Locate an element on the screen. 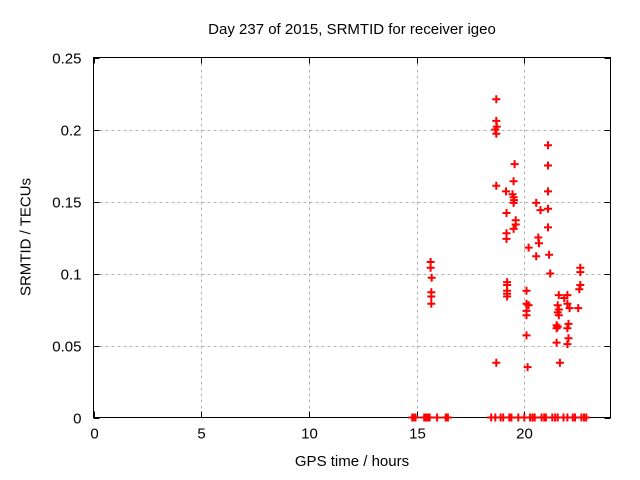  y-tick-label: 0 is located at coordinates (77, 419).